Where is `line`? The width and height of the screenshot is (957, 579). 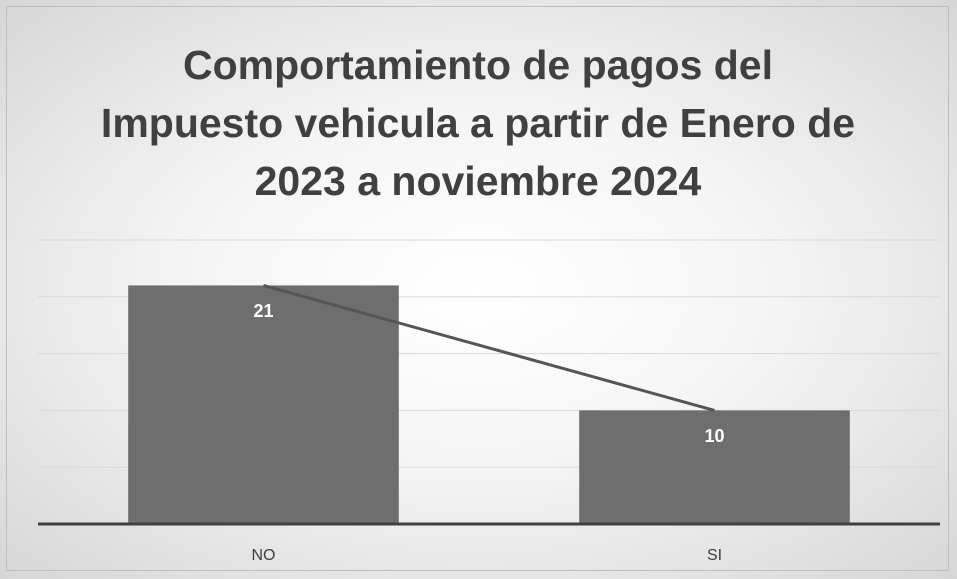
line is located at coordinates (489, 347).